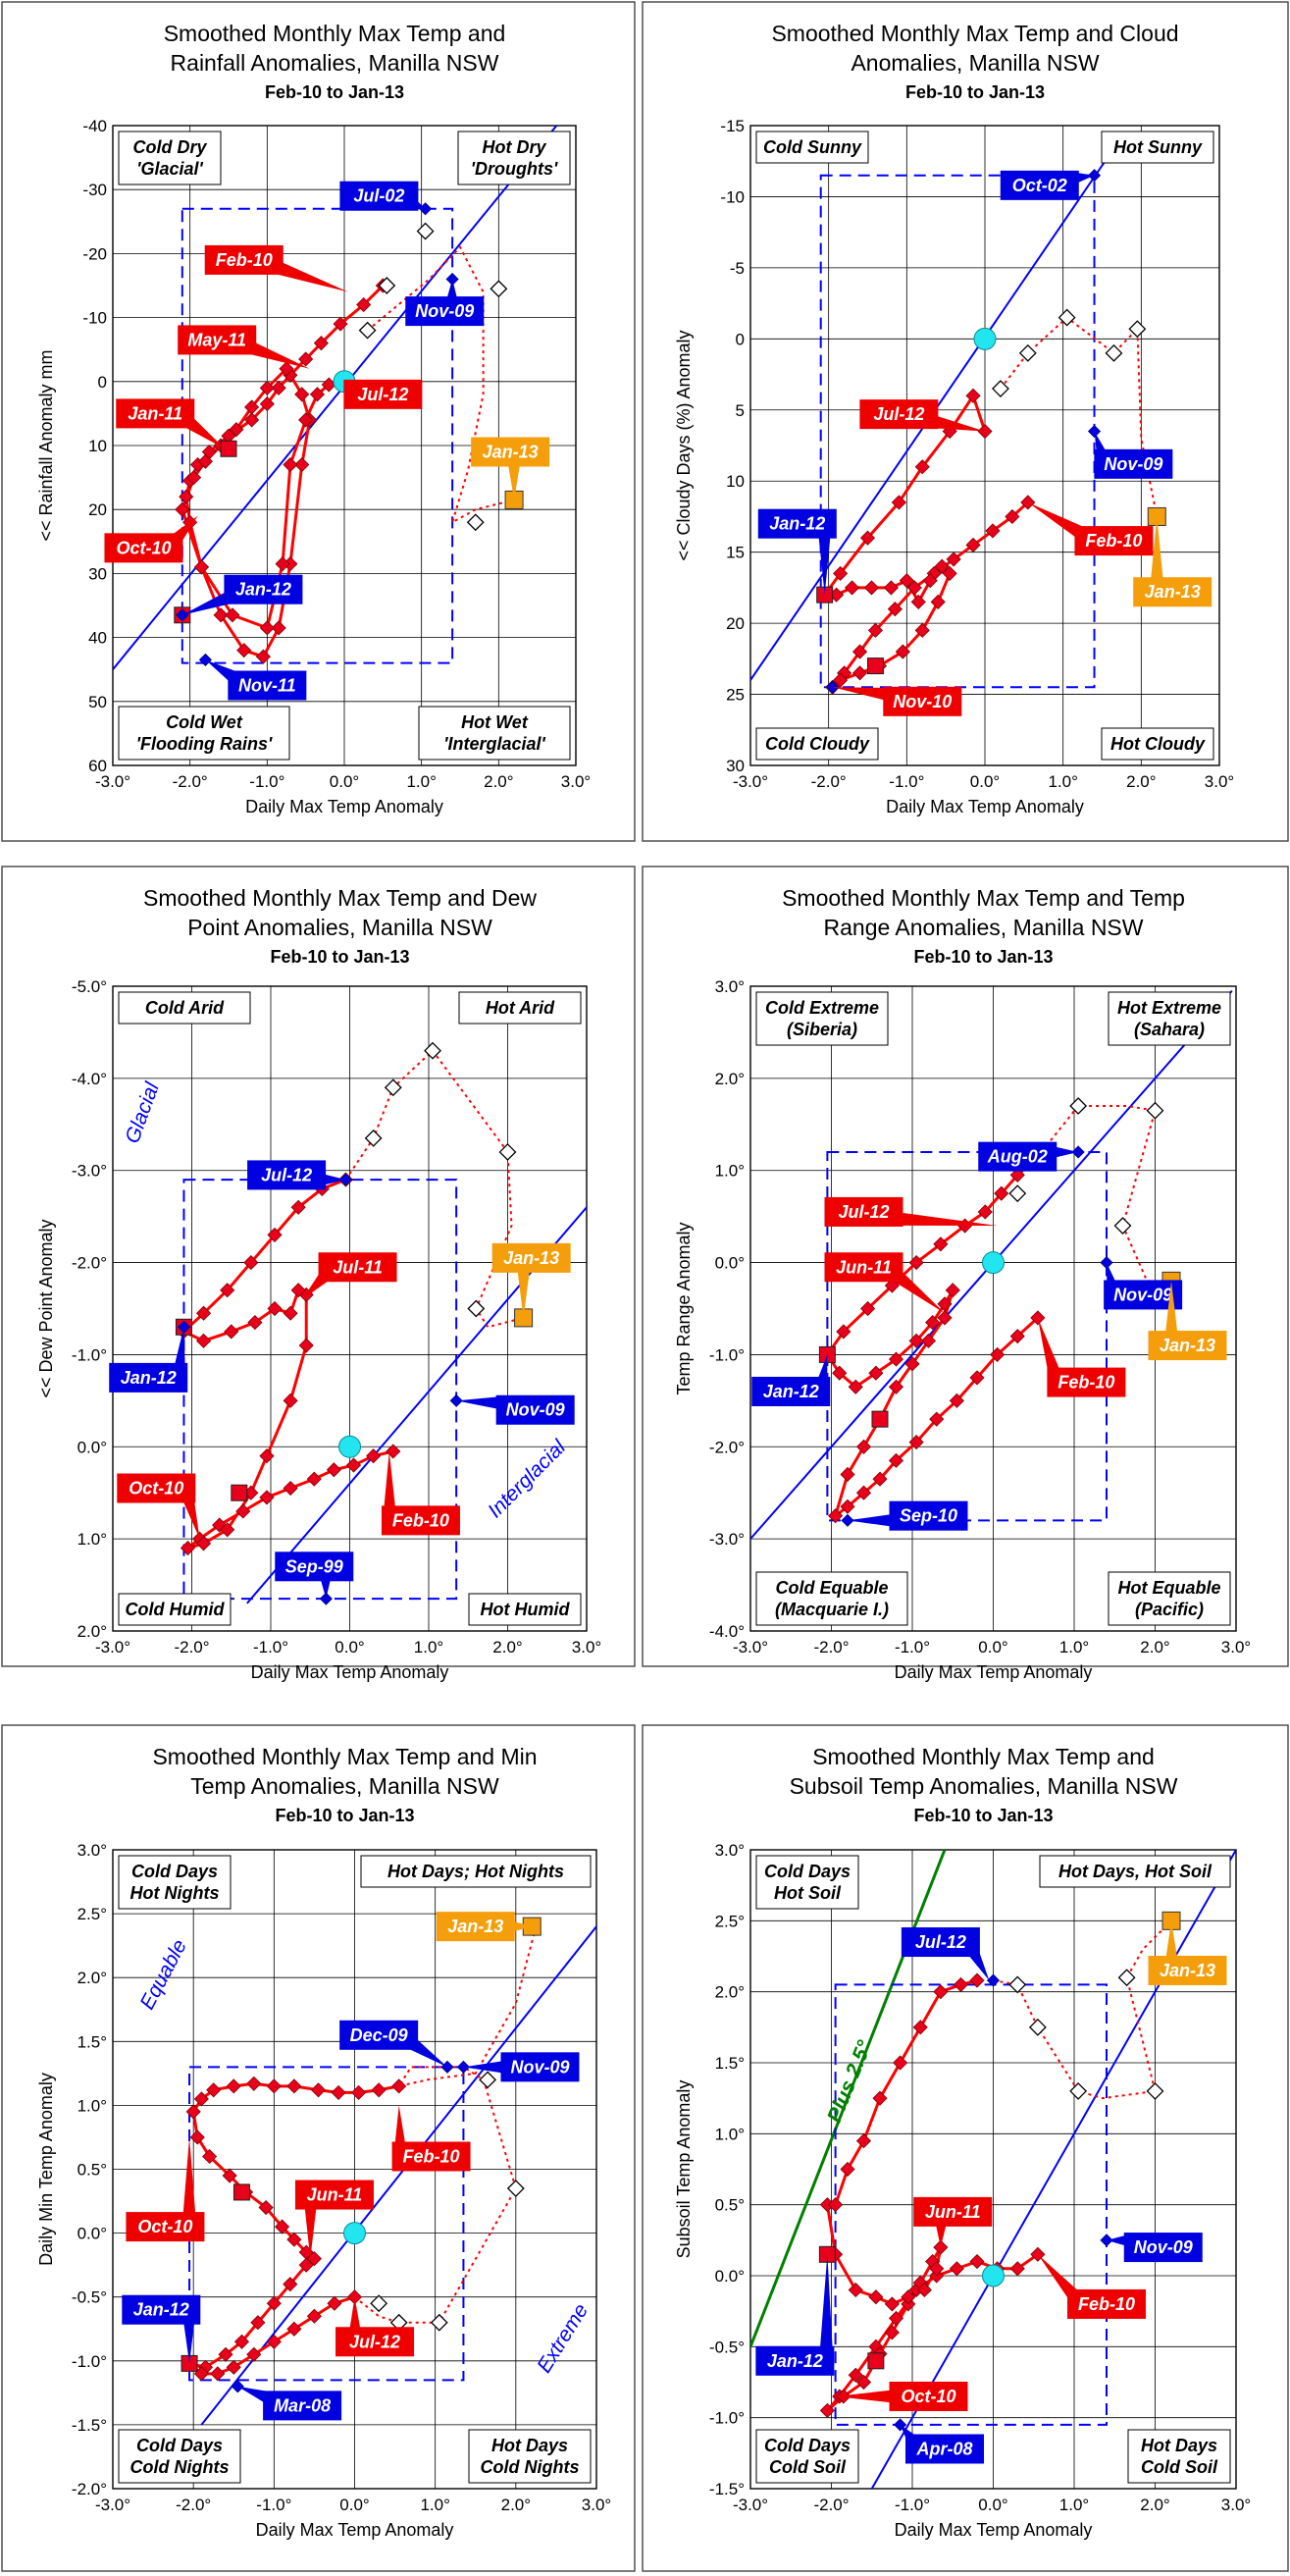 This screenshot has height=2576, width=1290. Describe the element at coordinates (514, 147) in the screenshot. I see `quadrant-label: Hot Dry` at that location.